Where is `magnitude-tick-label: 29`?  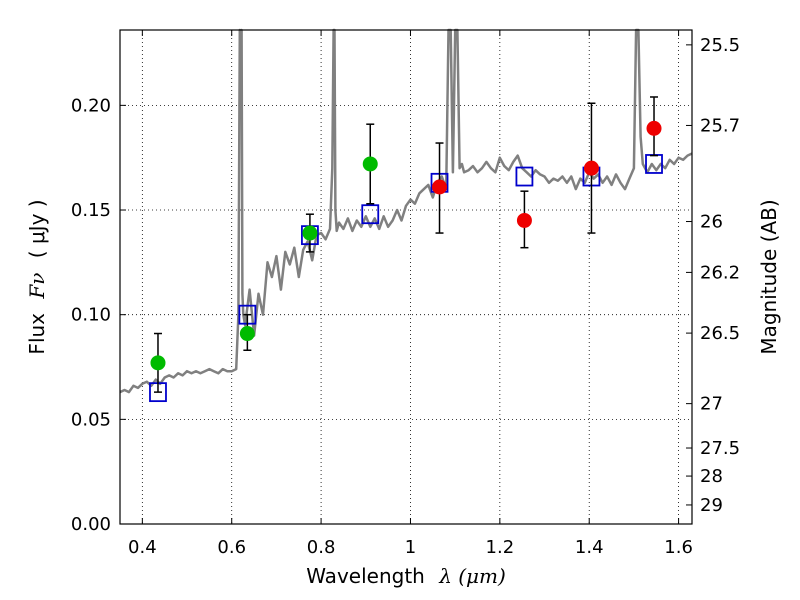
magnitude-tick-label: 29 is located at coordinates (711, 505).